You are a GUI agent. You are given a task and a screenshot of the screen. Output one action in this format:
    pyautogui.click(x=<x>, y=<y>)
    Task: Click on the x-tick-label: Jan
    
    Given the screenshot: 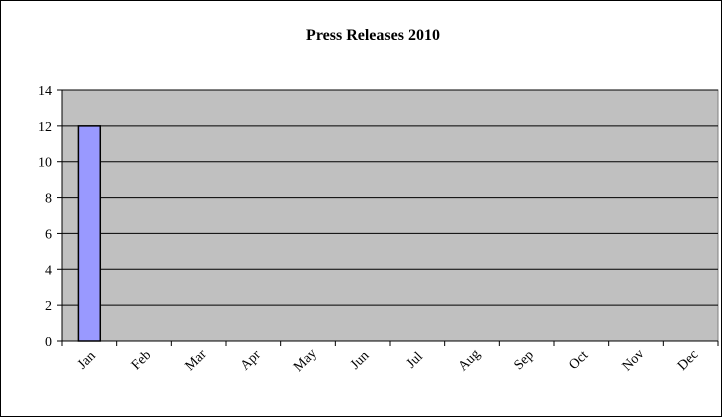 What is the action you would take?
    pyautogui.click(x=87, y=361)
    